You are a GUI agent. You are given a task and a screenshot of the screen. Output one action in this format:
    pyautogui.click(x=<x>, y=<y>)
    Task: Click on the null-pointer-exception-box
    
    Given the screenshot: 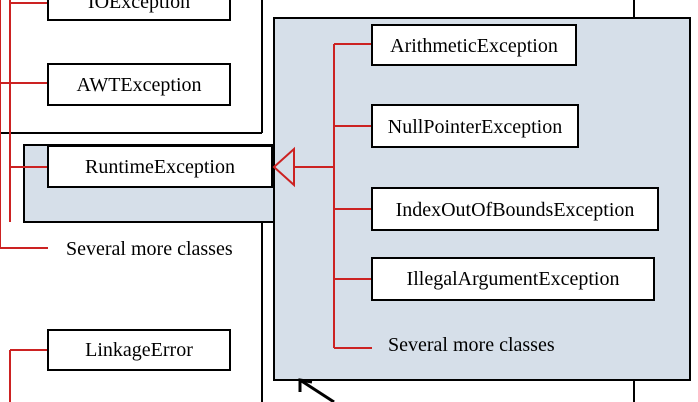 What is the action you would take?
    pyautogui.click(x=475, y=126)
    